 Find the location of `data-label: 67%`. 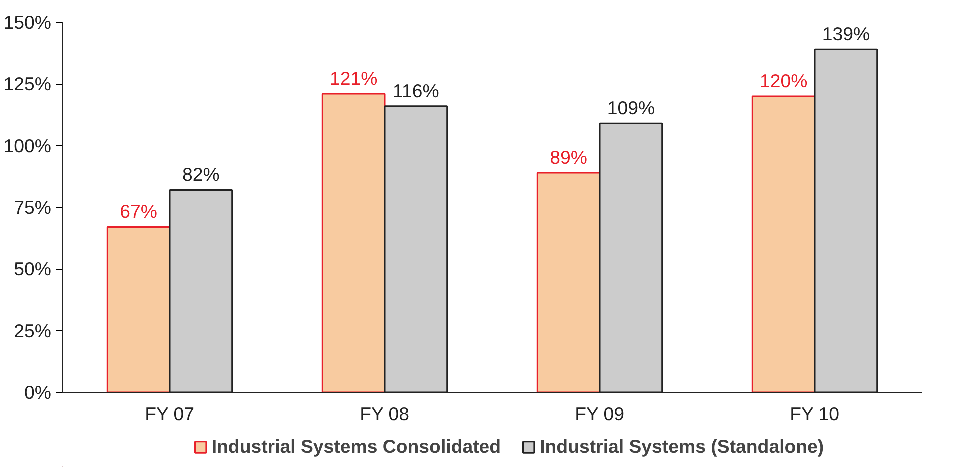

data-label: 67% is located at coordinates (139, 211).